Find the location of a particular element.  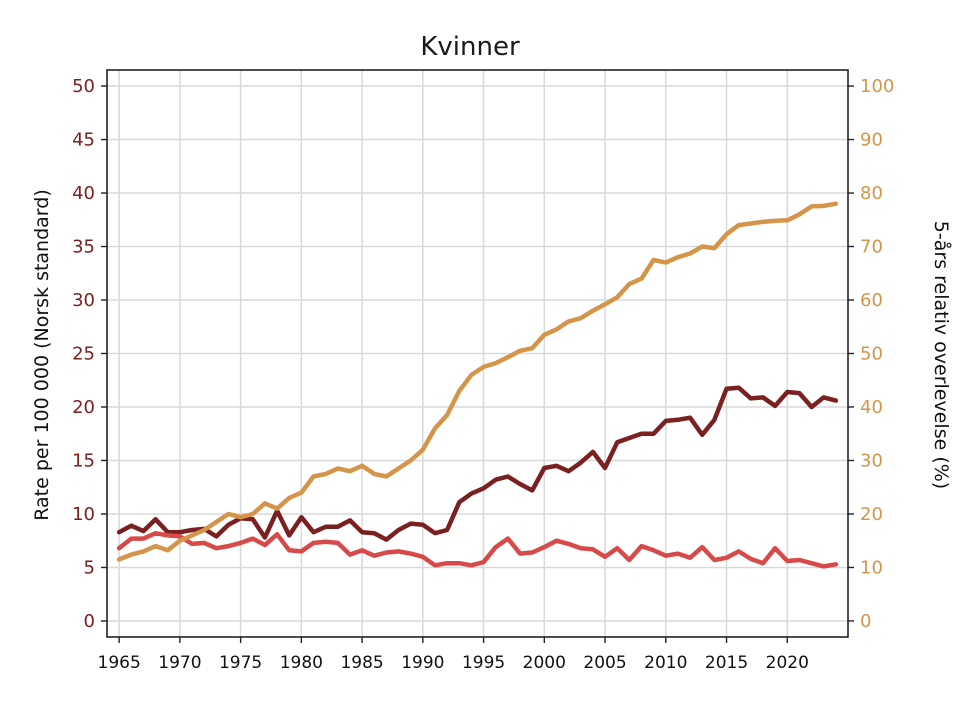

y-tick-label-left-5: 5 is located at coordinates (89, 567).